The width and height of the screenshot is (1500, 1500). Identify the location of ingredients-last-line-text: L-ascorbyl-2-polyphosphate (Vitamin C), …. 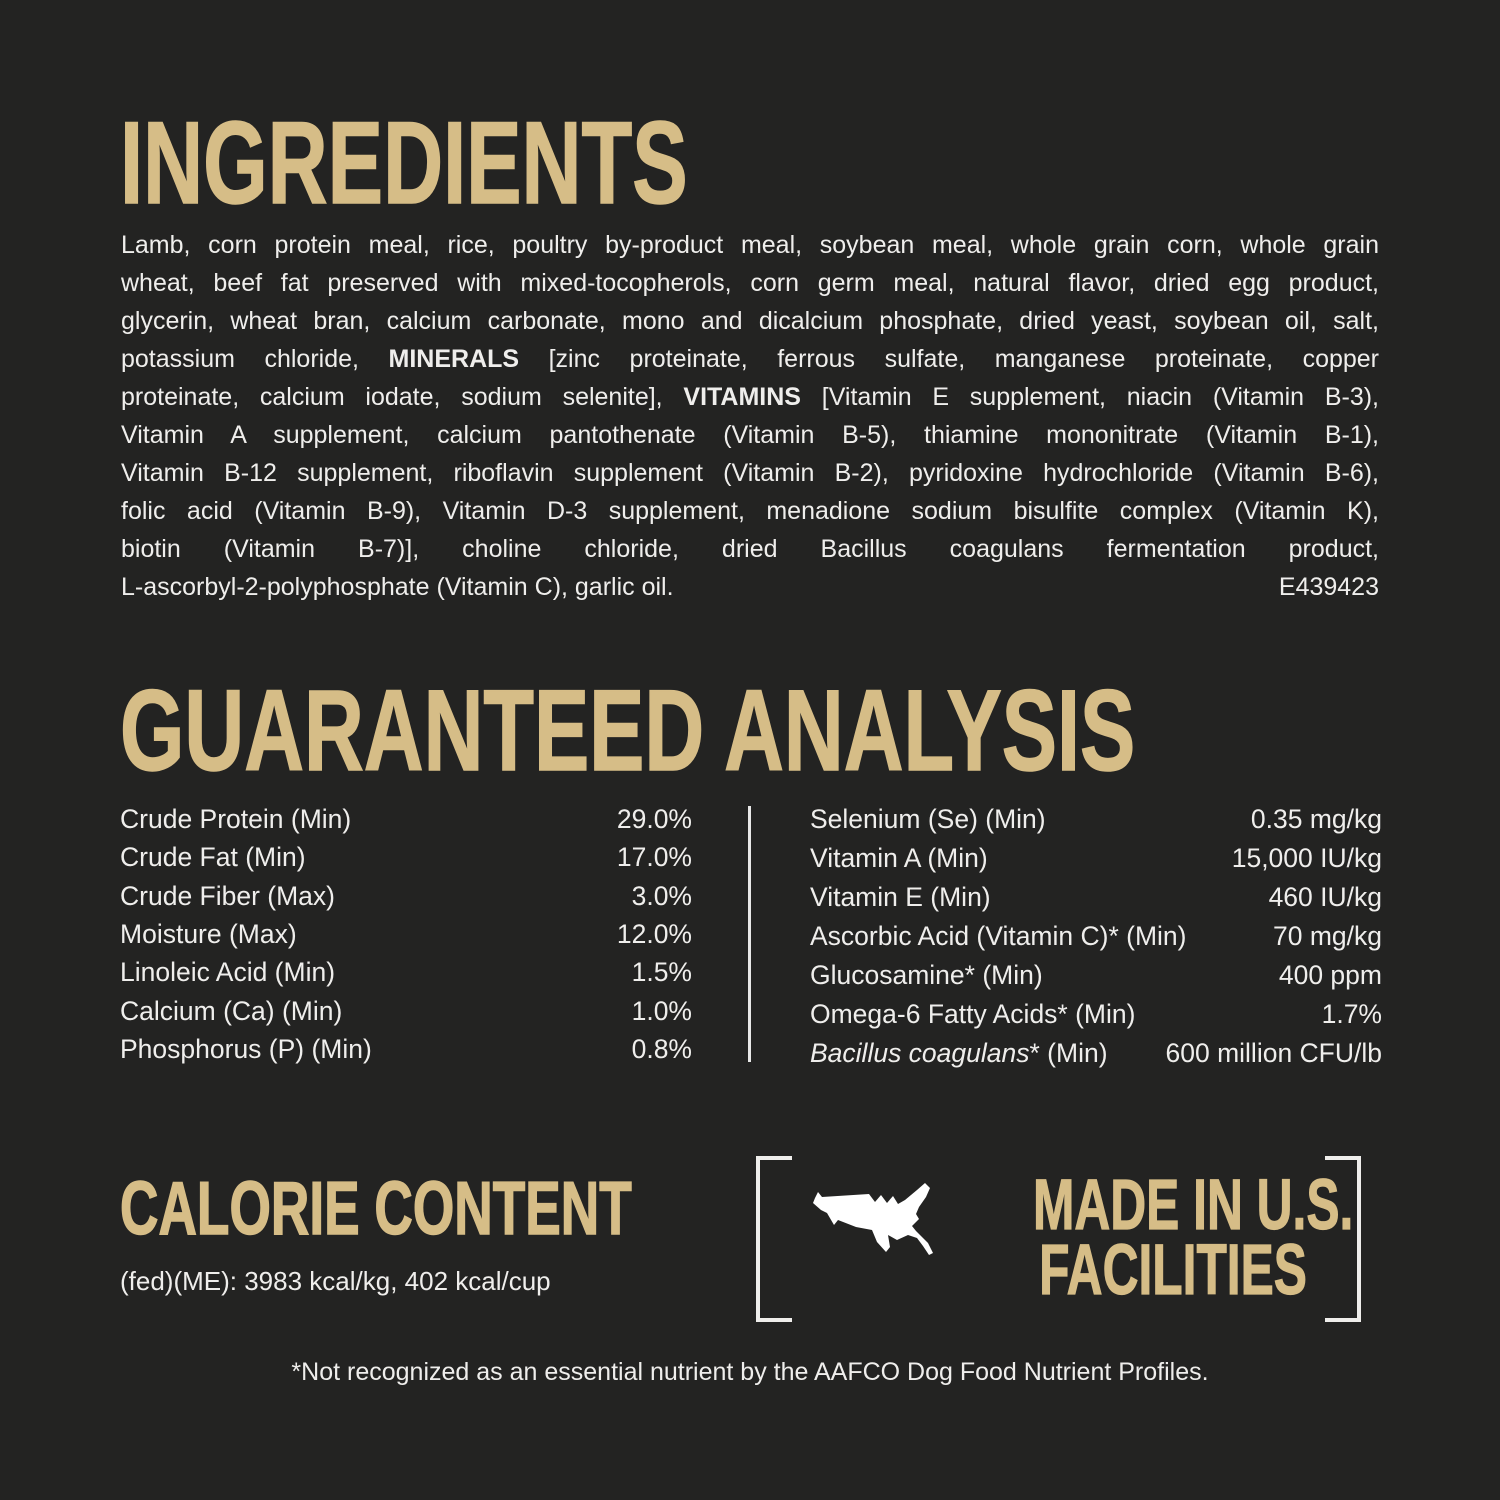
(397, 587).